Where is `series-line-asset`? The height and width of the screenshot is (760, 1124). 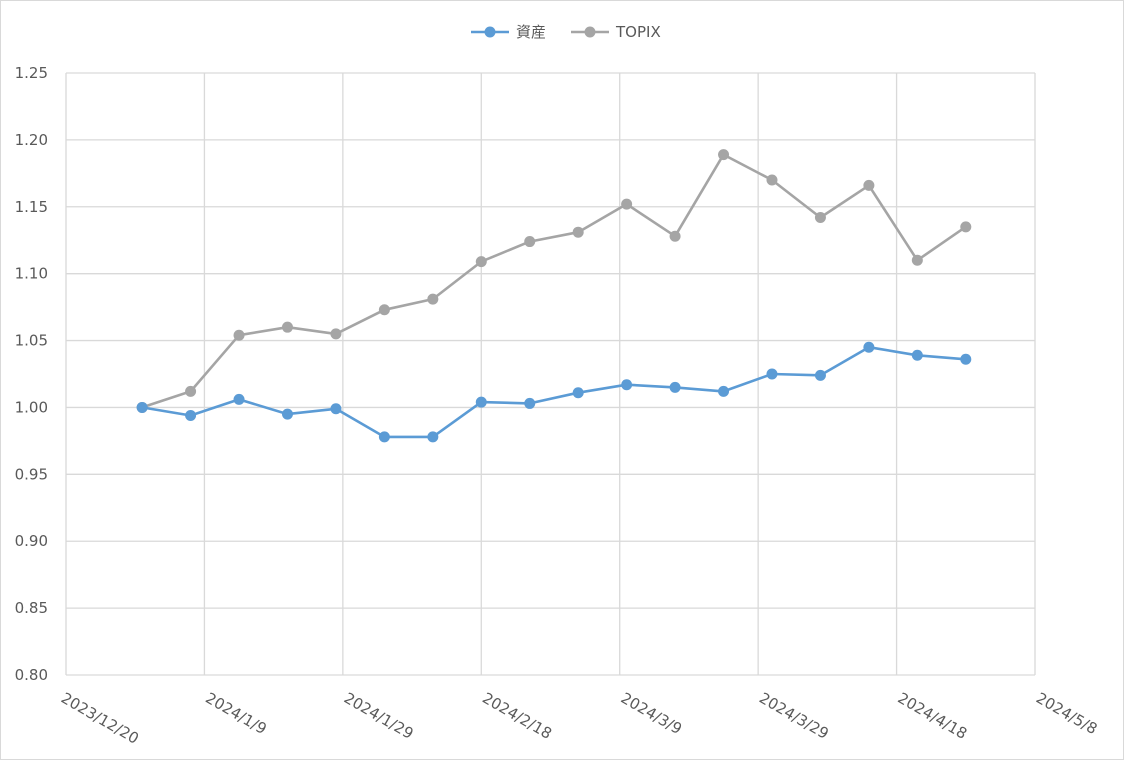 series-line-asset is located at coordinates (553, 392).